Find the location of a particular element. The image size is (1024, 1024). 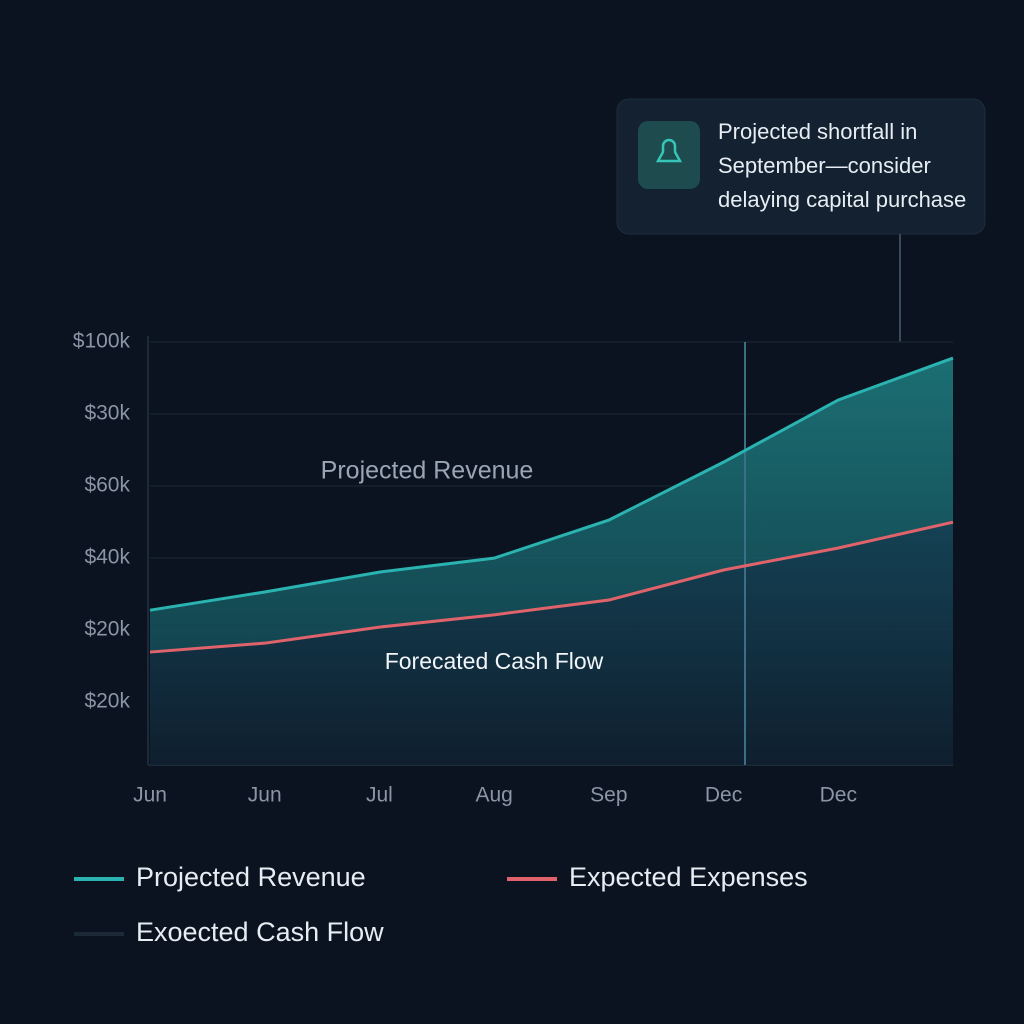

annotation: Forecated Cash Flow is located at coordinates (494, 661).